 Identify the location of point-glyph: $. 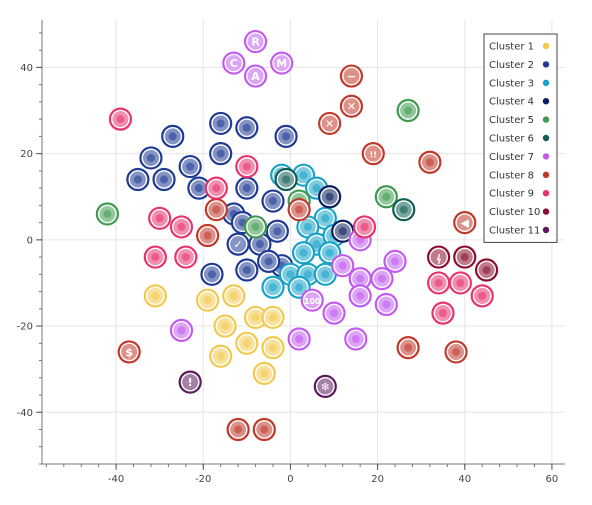
(129, 352).